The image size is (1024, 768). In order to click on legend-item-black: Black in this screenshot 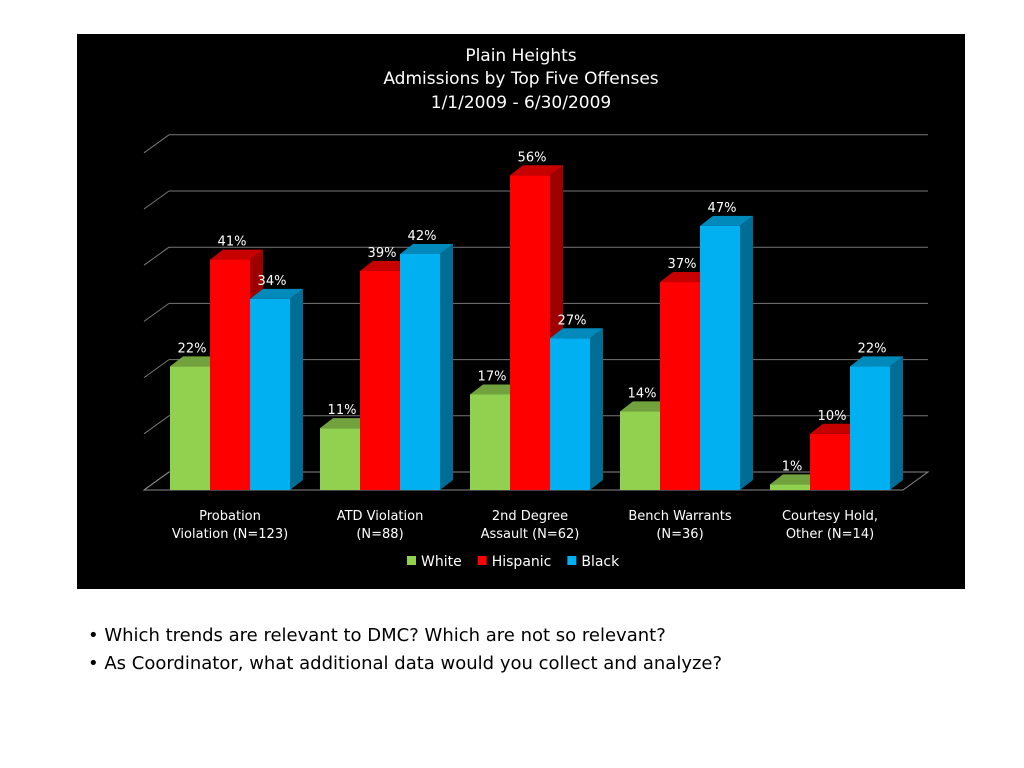, I will do `click(593, 562)`.